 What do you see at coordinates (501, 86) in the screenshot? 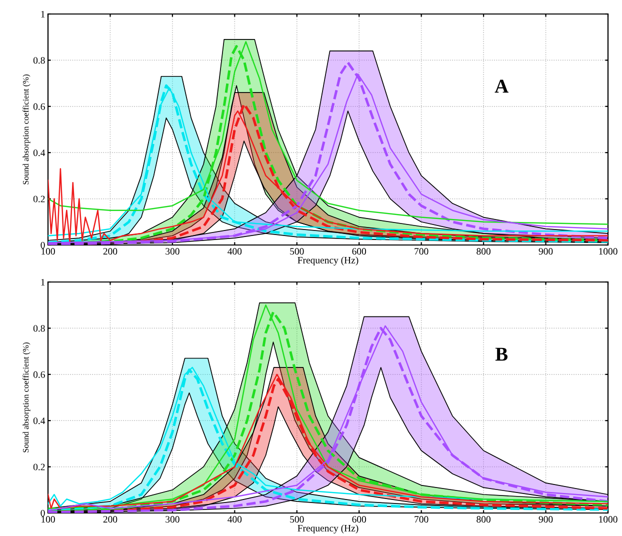
I see `annotation: A` at bounding box center [501, 86].